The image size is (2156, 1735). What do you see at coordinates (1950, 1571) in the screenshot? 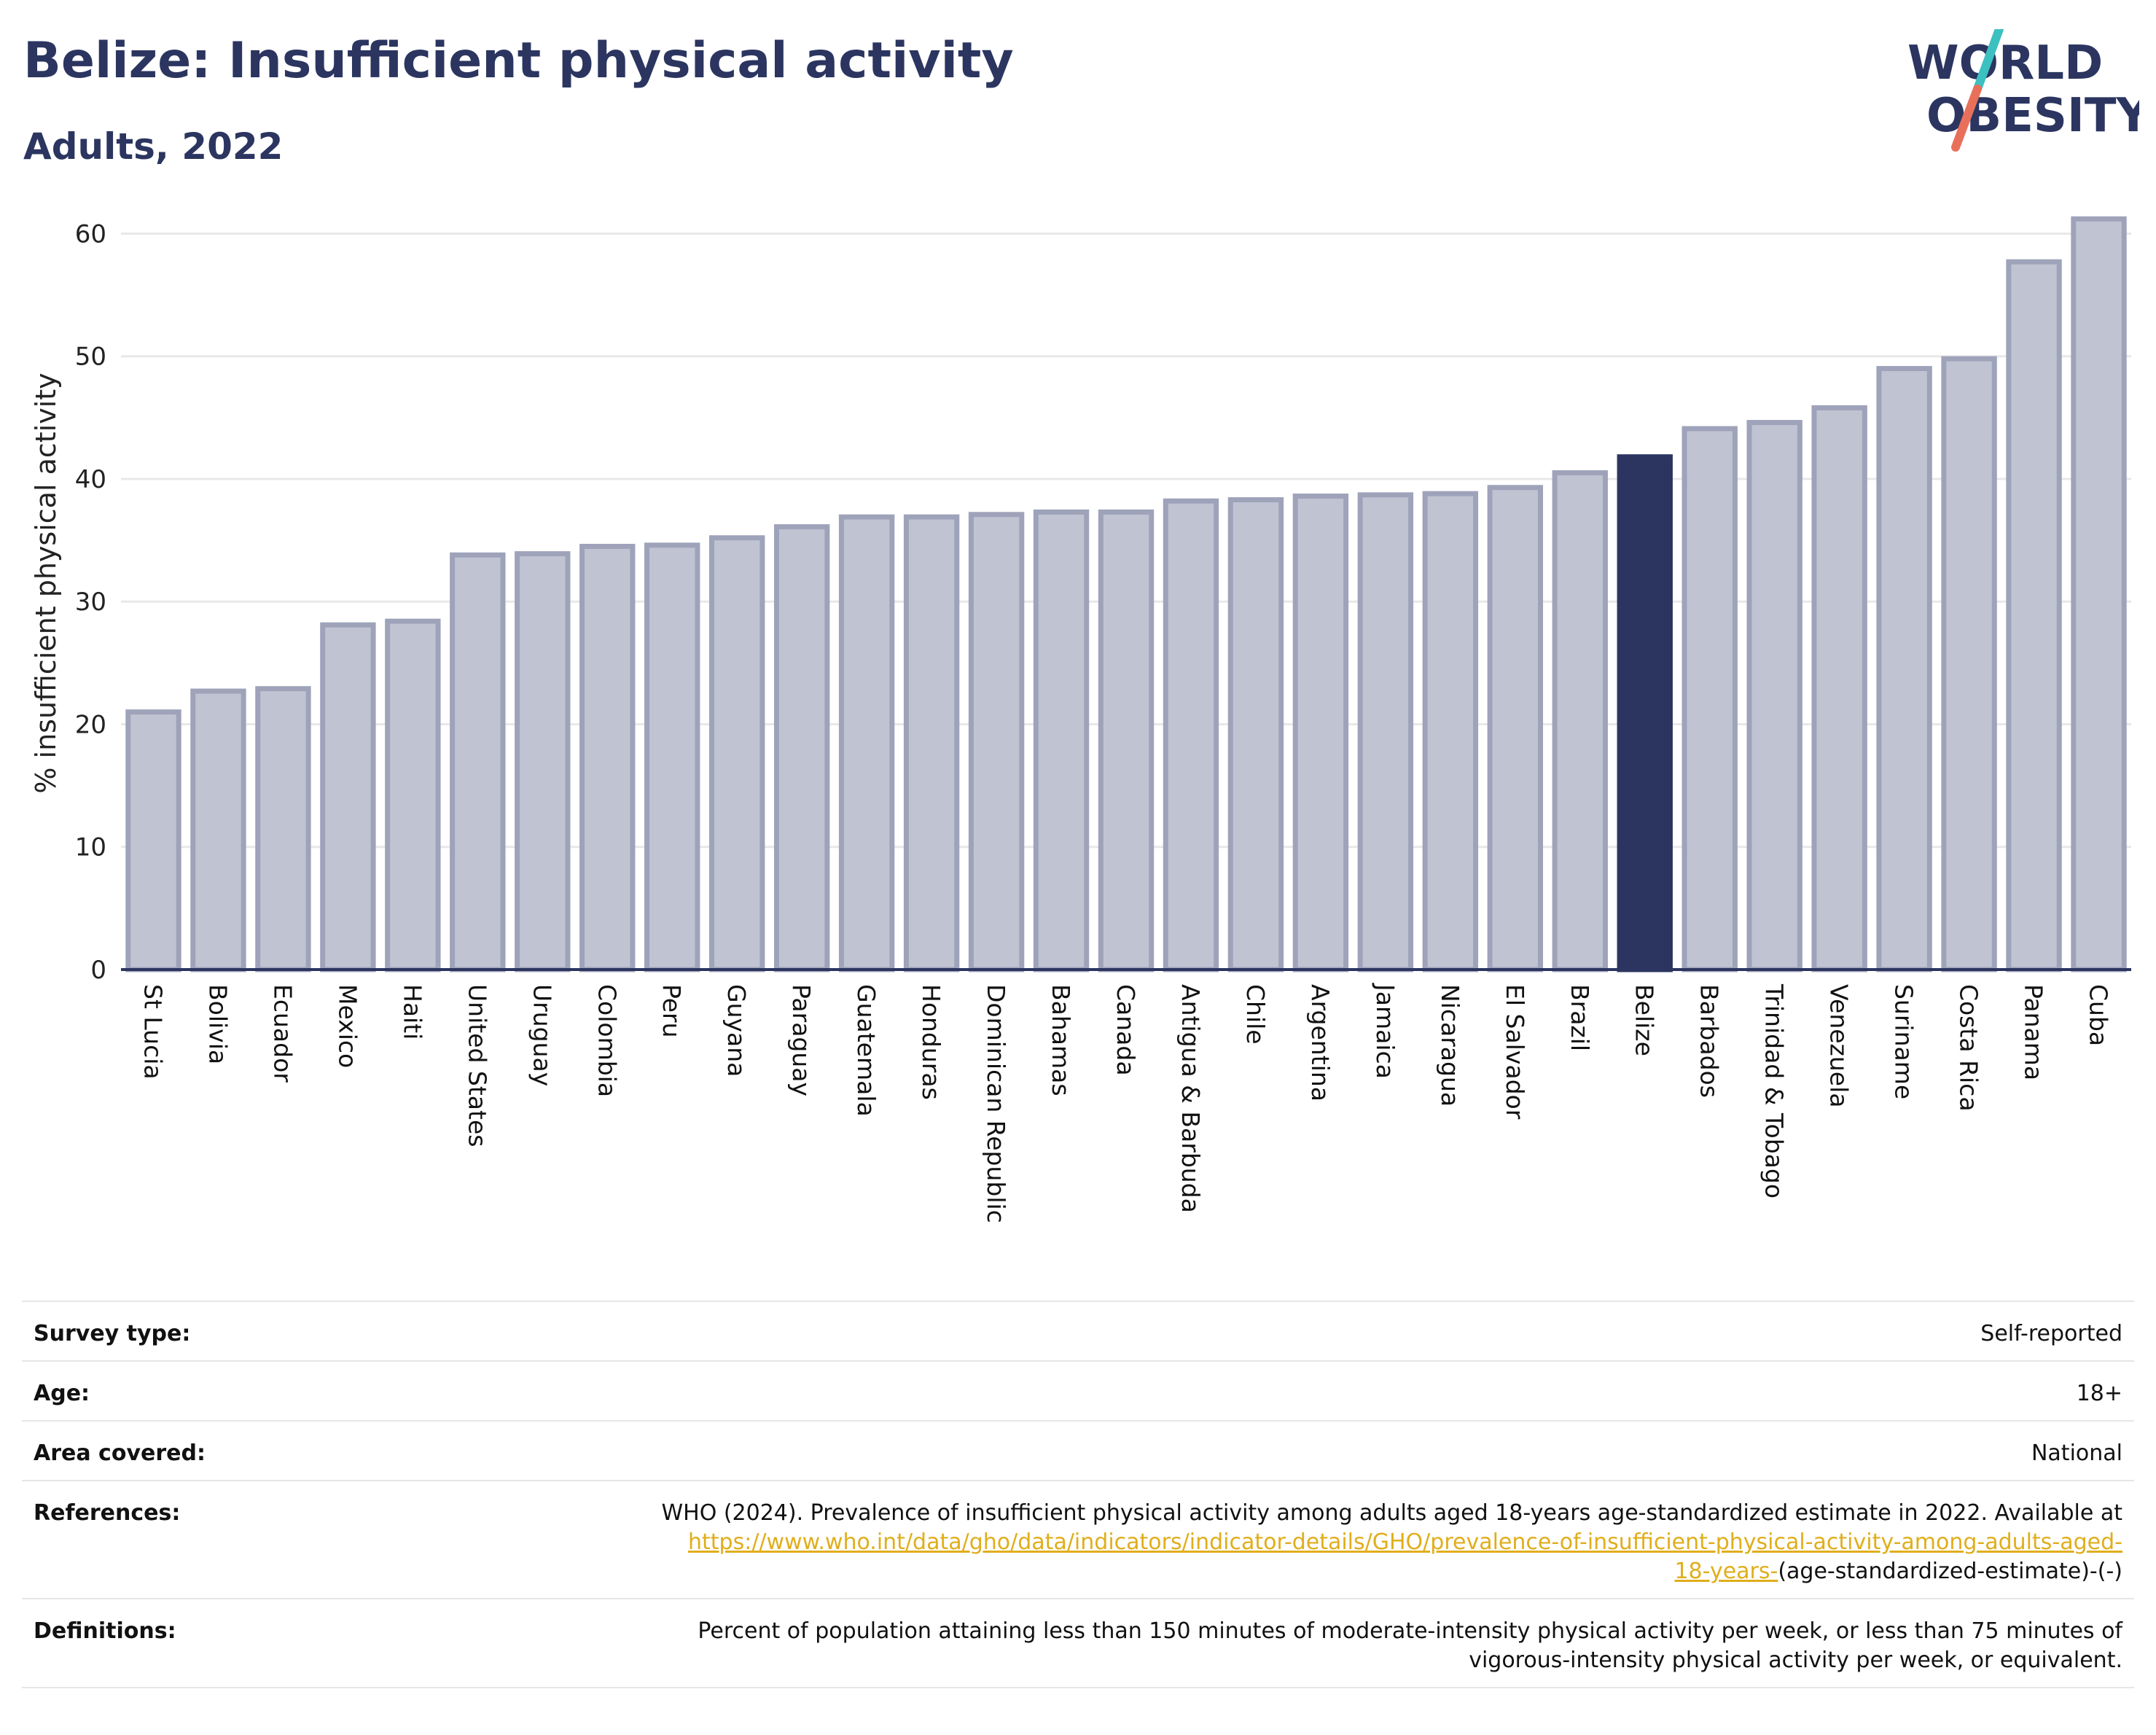
I see `references-suffix: (age-standardized-estimate)-(-)` at bounding box center [1950, 1571].